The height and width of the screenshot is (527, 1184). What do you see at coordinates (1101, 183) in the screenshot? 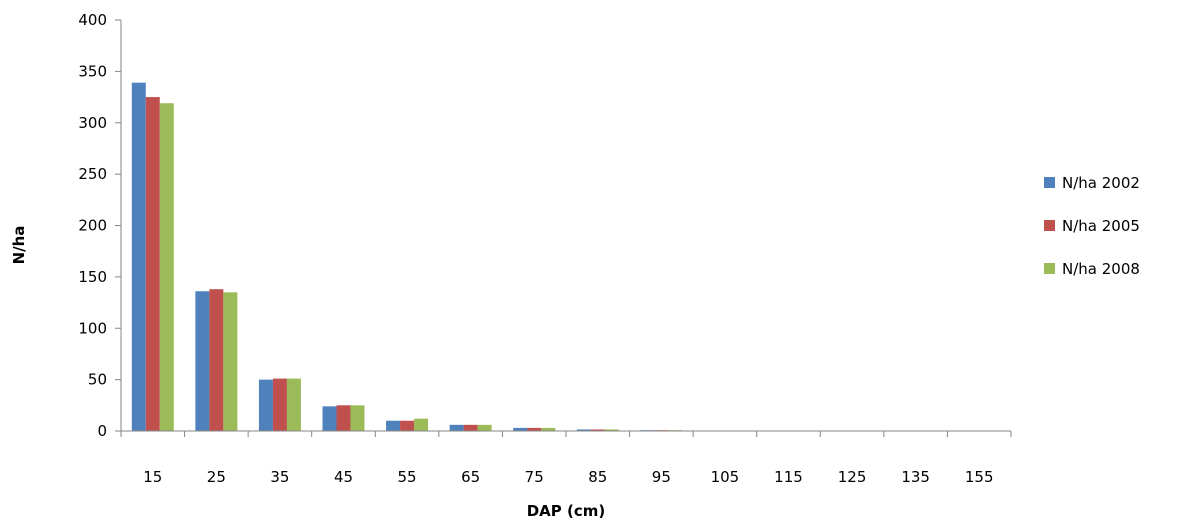
I see `legend-label: N/ha 2002` at bounding box center [1101, 183].